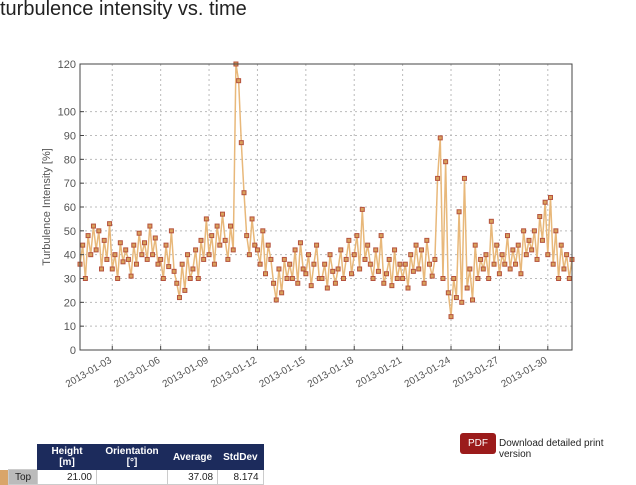 The height and width of the screenshot is (485, 636). I want to click on col-orientation: Orientation [°], so click(132, 457).